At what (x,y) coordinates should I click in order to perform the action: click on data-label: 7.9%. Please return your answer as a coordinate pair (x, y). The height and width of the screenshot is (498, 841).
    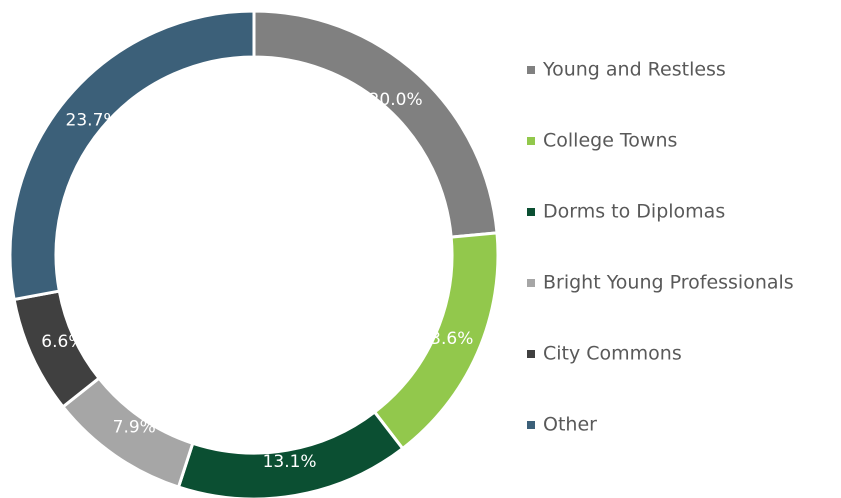
    Looking at the image, I should click on (134, 428).